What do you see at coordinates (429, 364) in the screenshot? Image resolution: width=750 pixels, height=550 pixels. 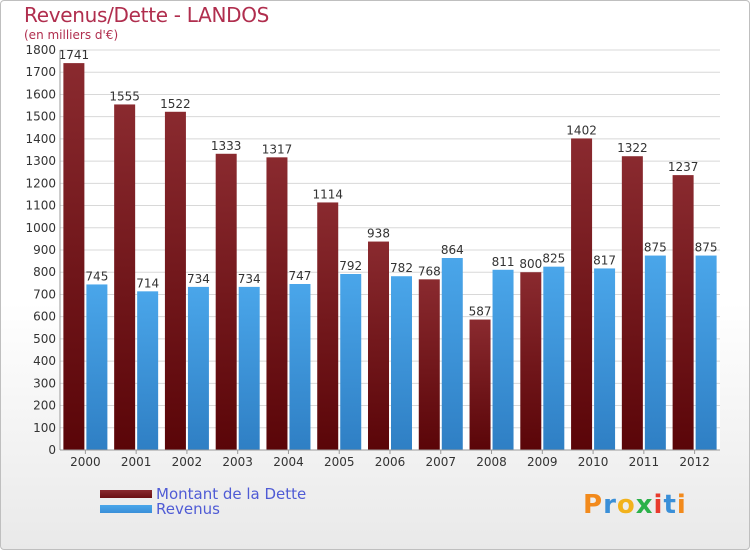 I see `bar-dette-2007` at bounding box center [429, 364].